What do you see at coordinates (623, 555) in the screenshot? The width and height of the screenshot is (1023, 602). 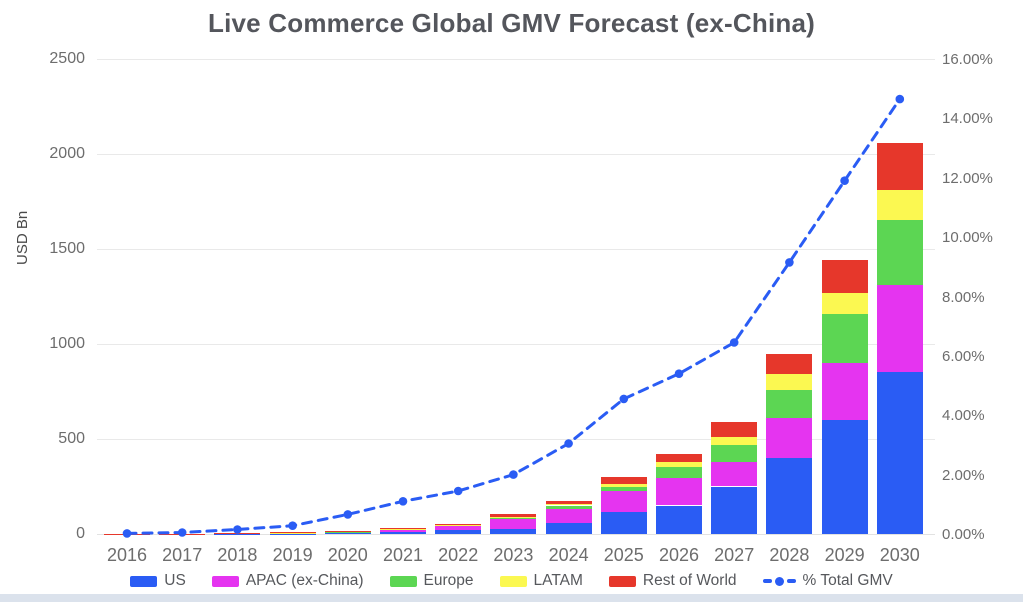 I see `x-tick-2025: 2025` at bounding box center [623, 555].